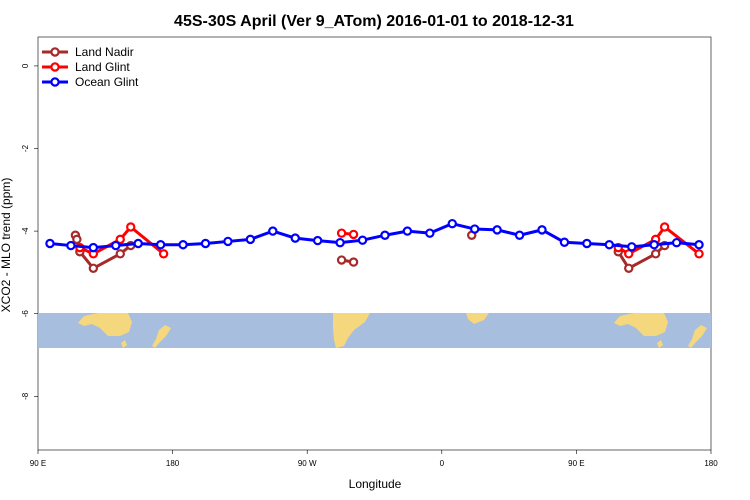 The image size is (750, 500). What do you see at coordinates (442, 463) in the screenshot?
I see `x-tick-label: 0` at bounding box center [442, 463].